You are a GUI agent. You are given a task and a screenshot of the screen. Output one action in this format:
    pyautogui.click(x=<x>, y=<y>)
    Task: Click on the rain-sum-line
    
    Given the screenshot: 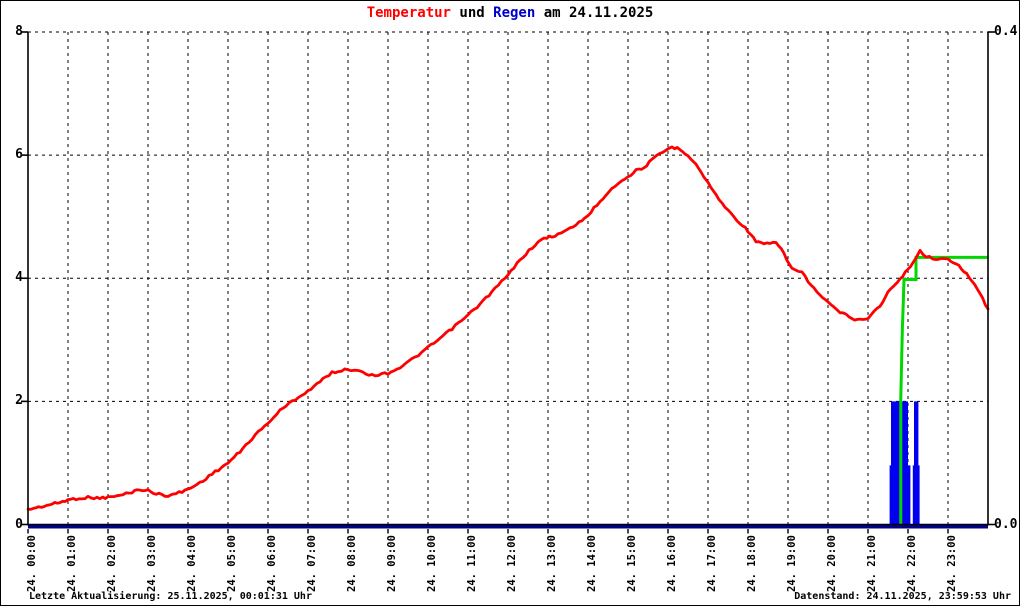 What is the action you would take?
    pyautogui.click(x=943, y=390)
    